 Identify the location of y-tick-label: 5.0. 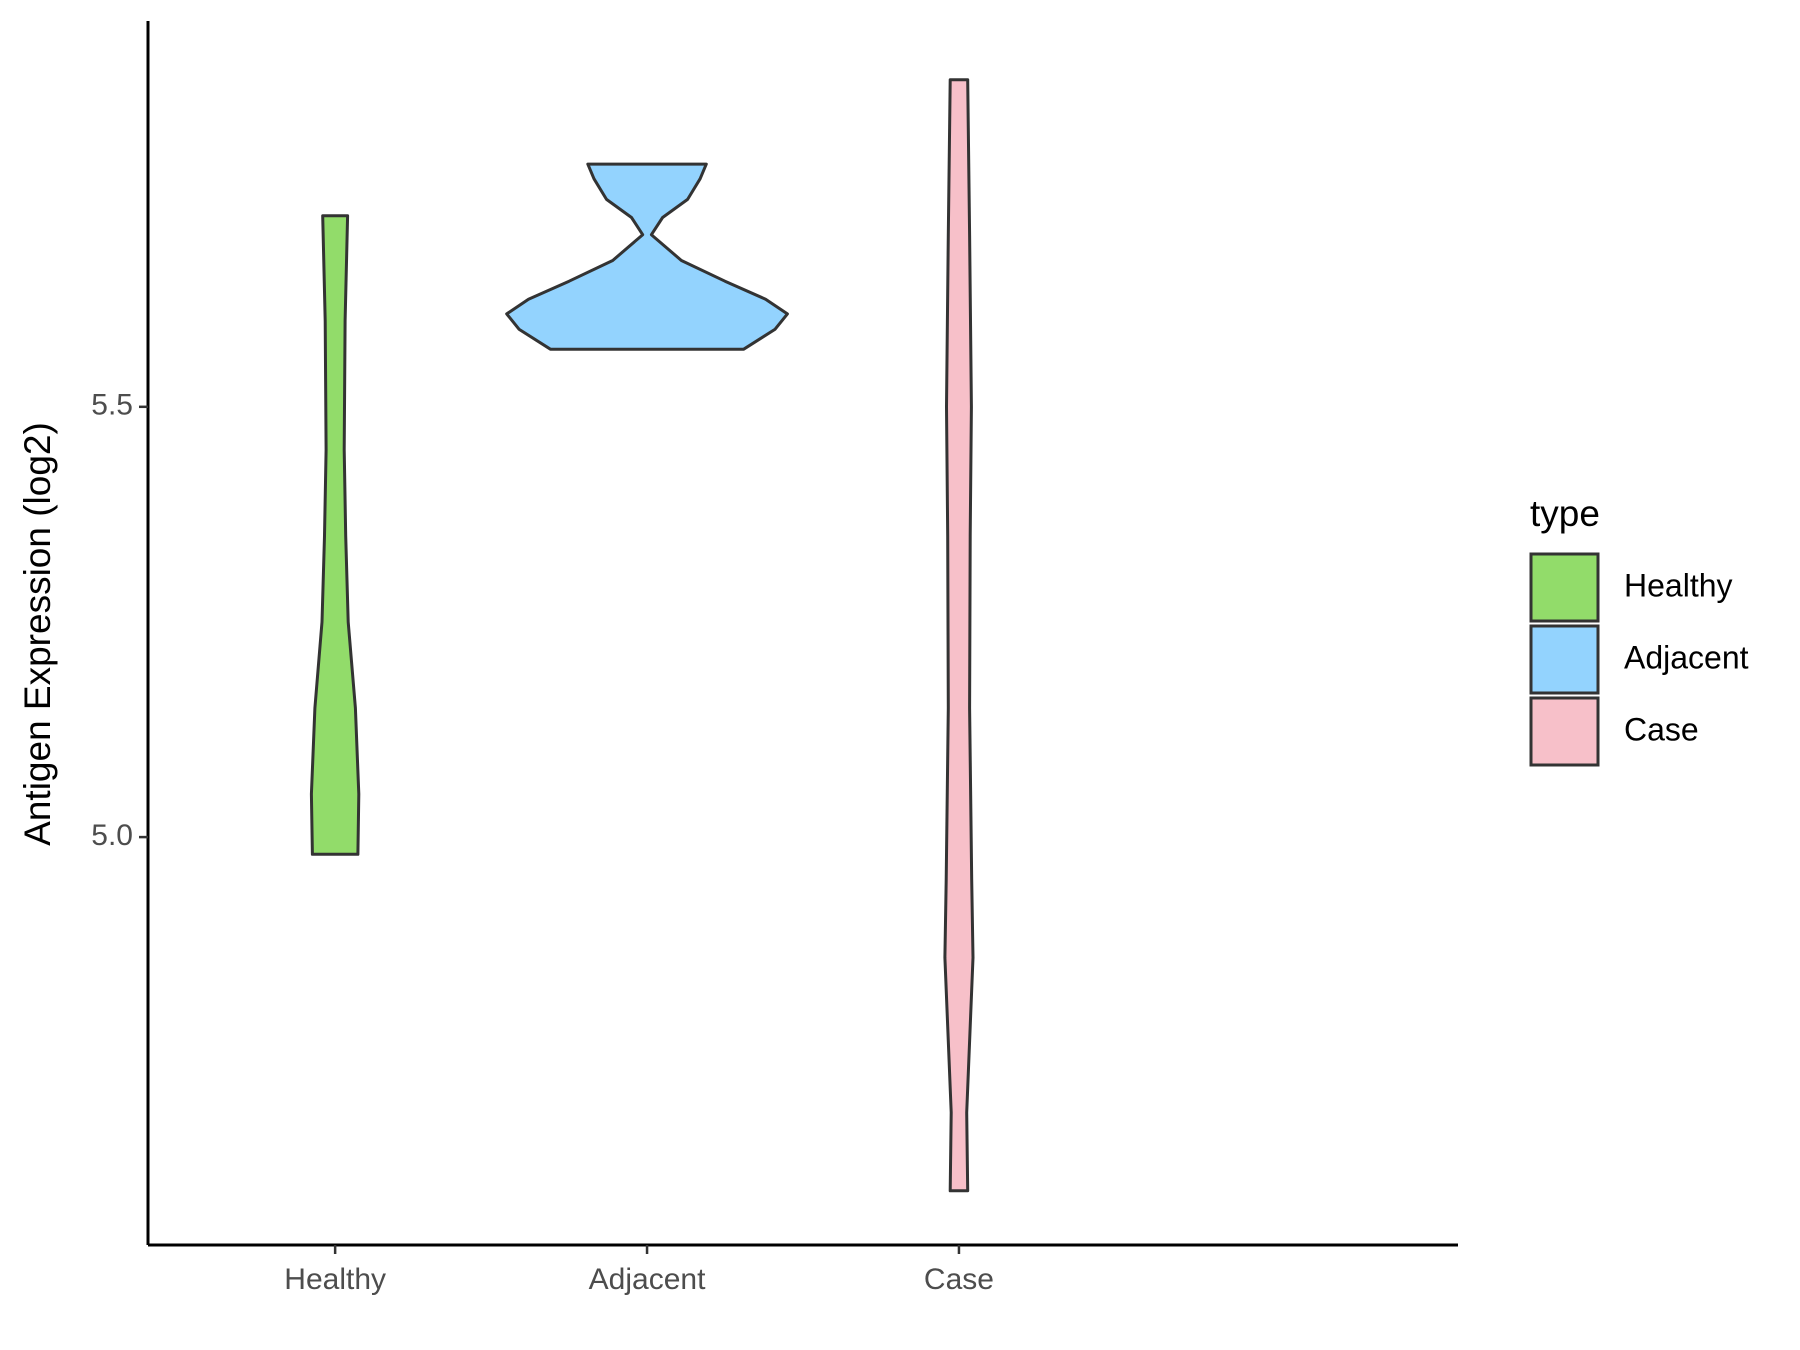
(112, 835).